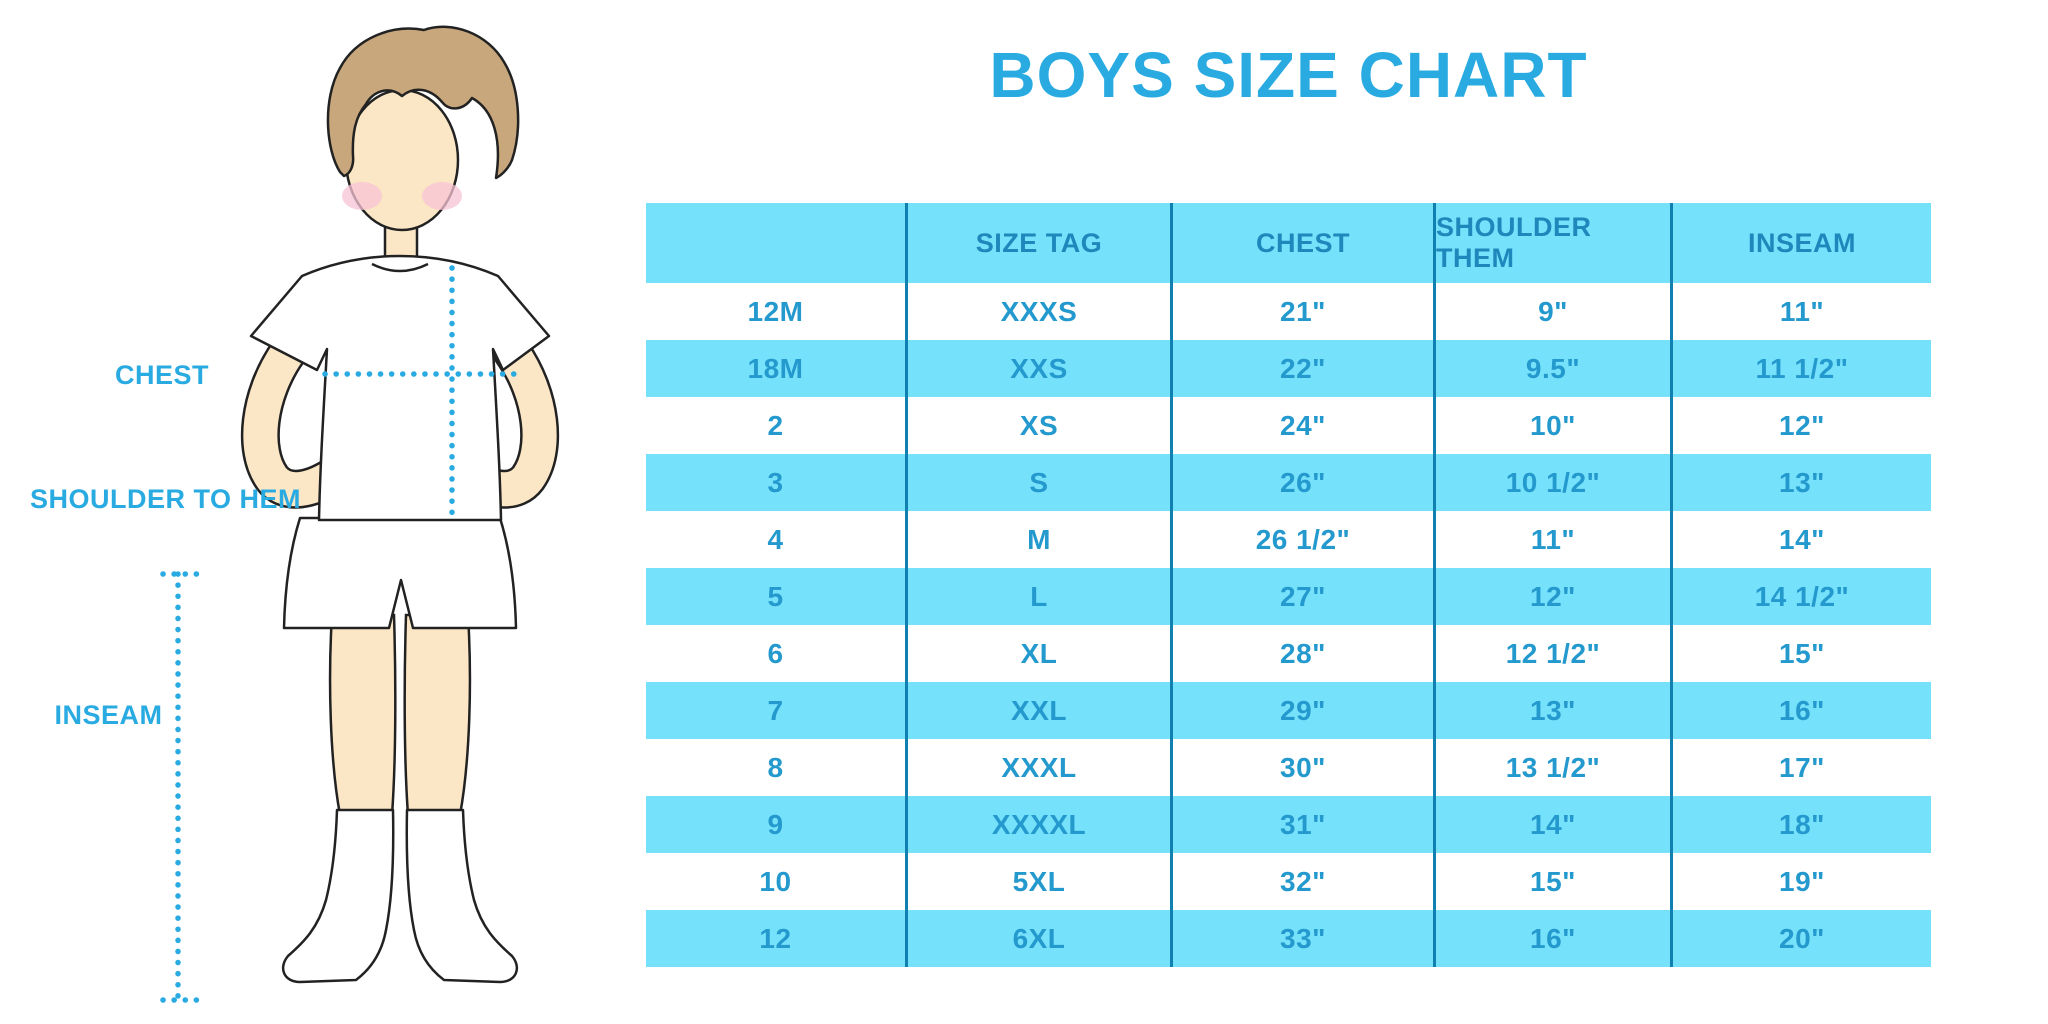 The width and height of the screenshot is (2048, 1024). What do you see at coordinates (1551, 710) in the screenshot?
I see `cell-shoulder: 13"` at bounding box center [1551, 710].